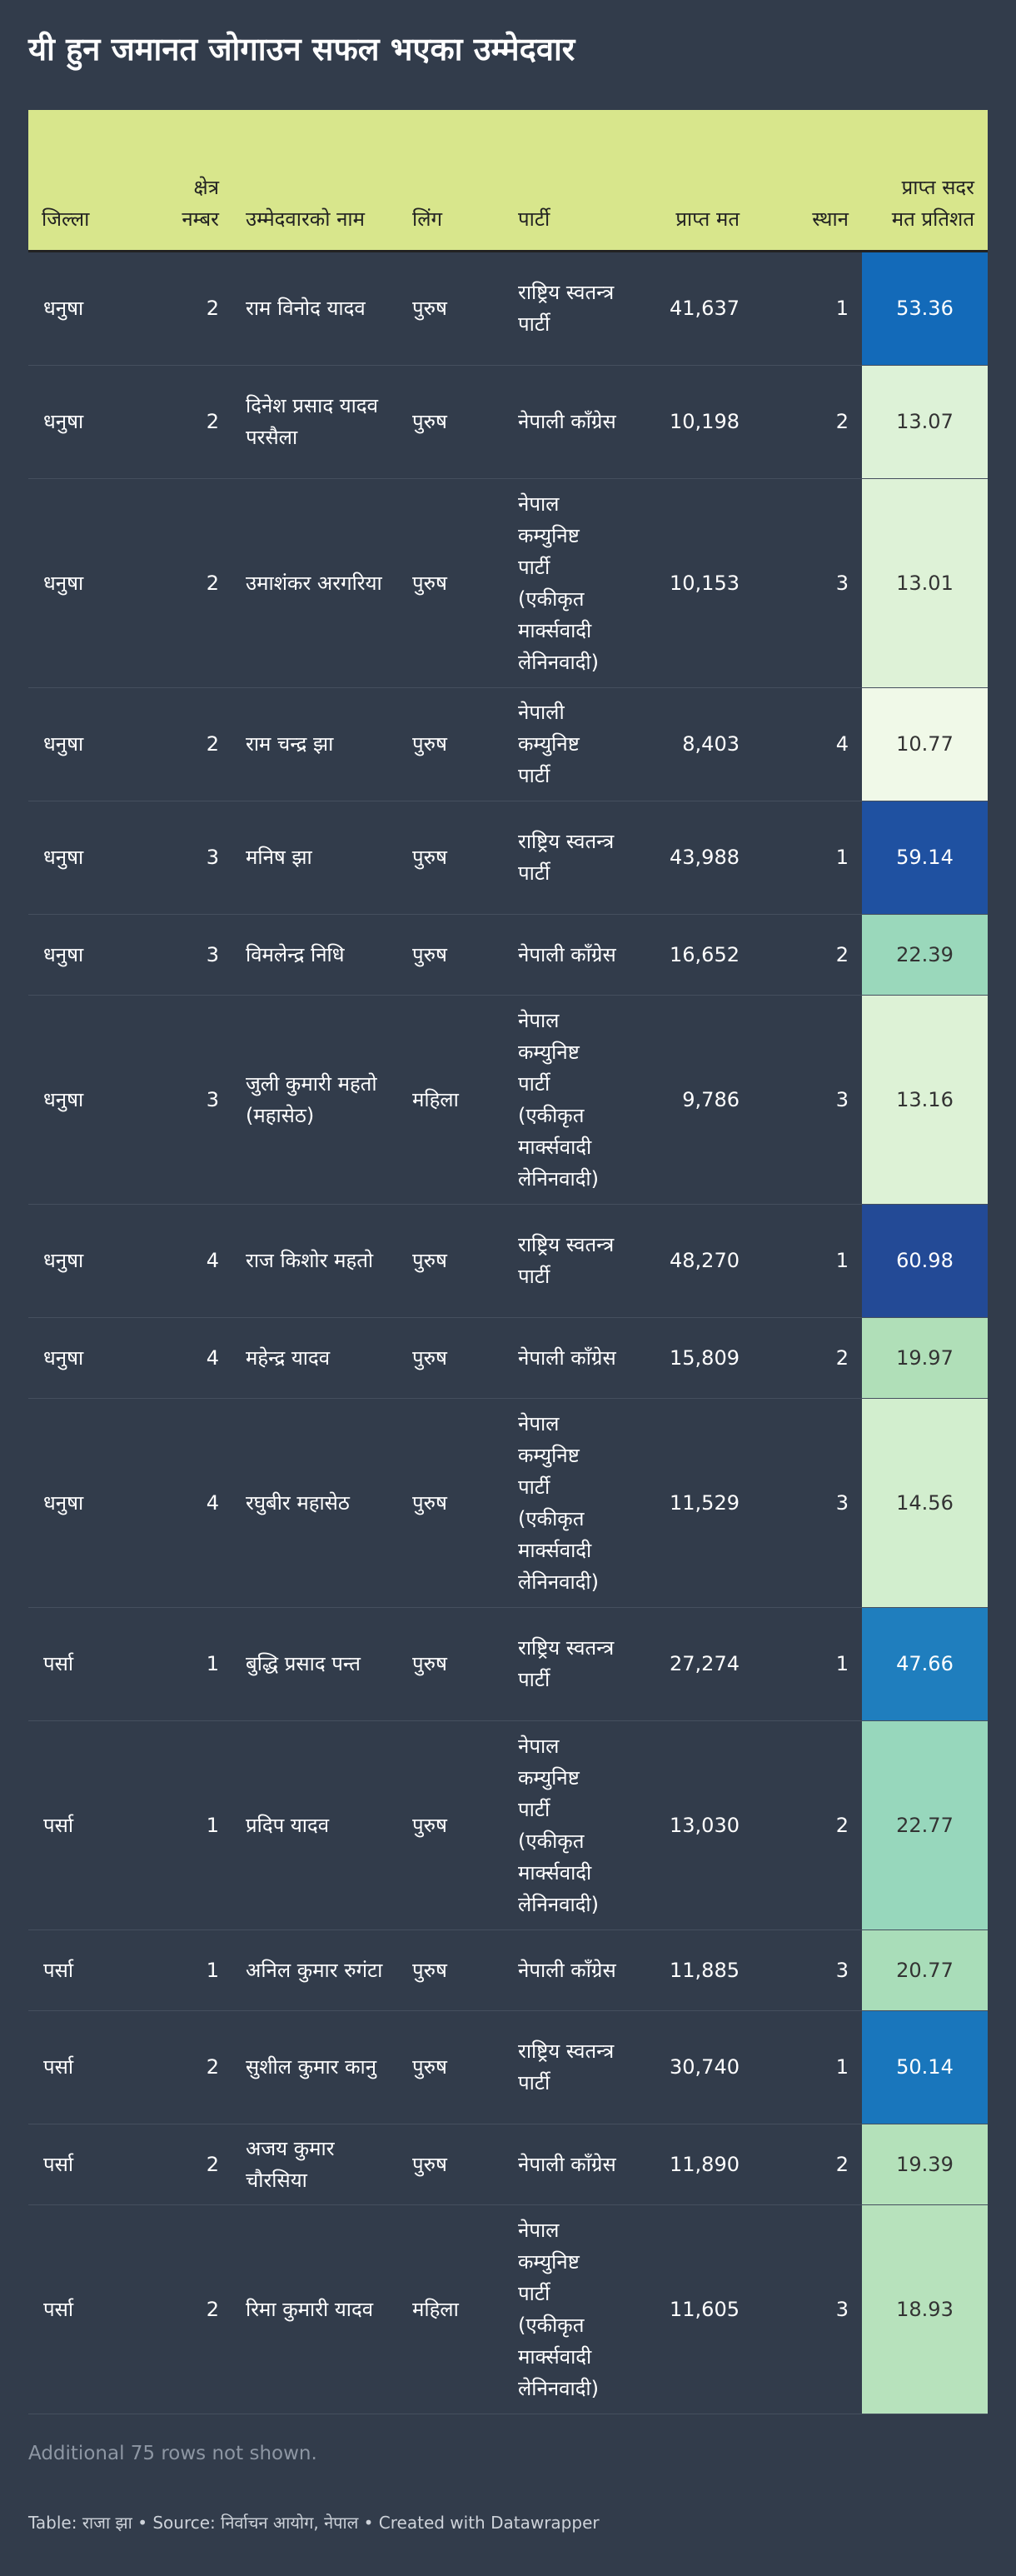 This screenshot has width=1016, height=2576. Describe the element at coordinates (925, 2067) in the screenshot. I see `percent-cell: 50.14` at that location.